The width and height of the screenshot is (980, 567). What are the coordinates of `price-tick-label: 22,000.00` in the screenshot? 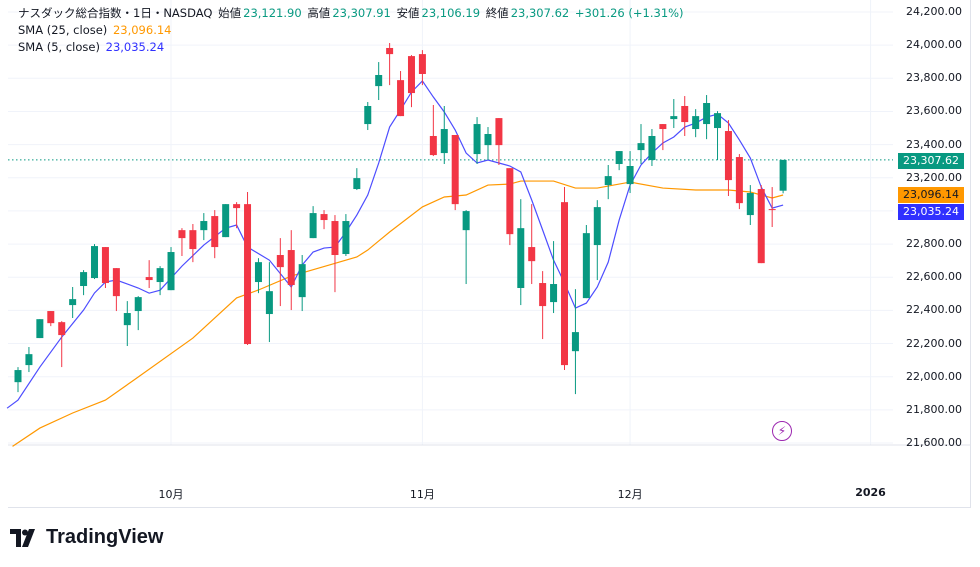 It's located at (934, 376).